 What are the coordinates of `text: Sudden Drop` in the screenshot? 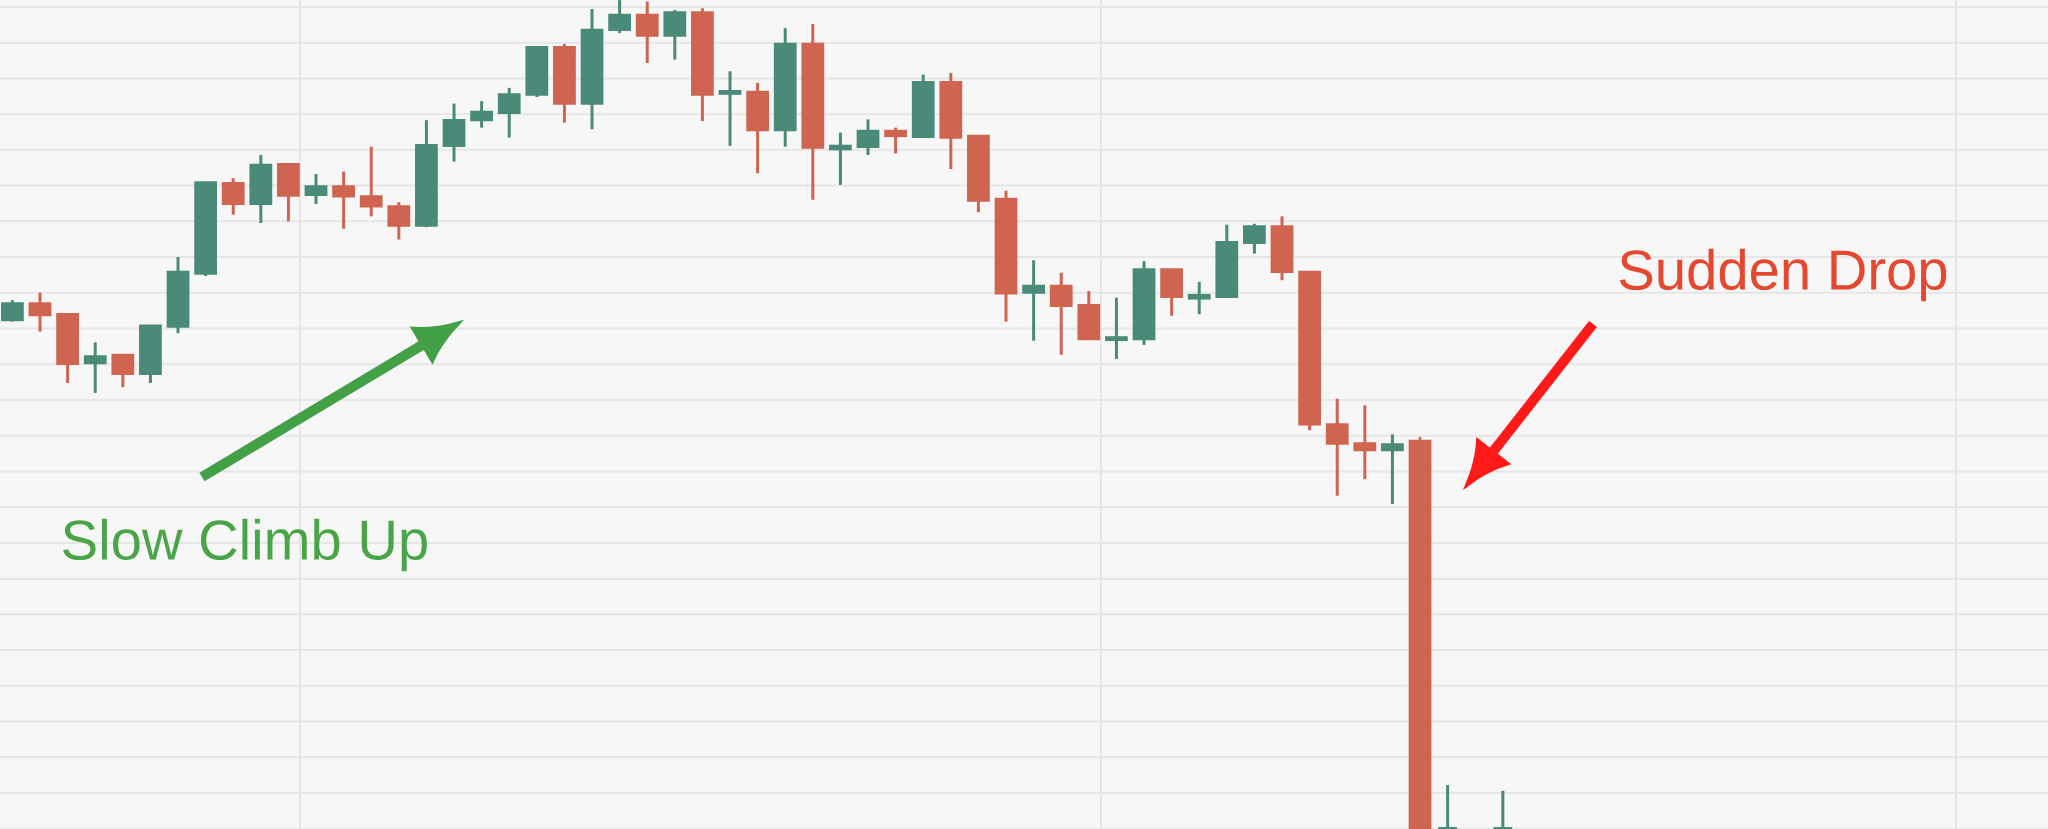 It's located at (1783, 275).